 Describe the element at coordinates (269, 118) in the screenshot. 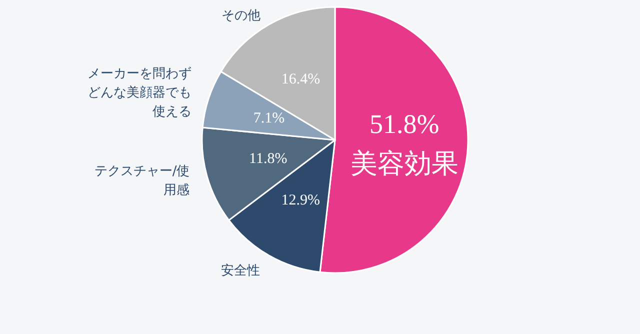

I see `data-label: 7.1%` at that location.